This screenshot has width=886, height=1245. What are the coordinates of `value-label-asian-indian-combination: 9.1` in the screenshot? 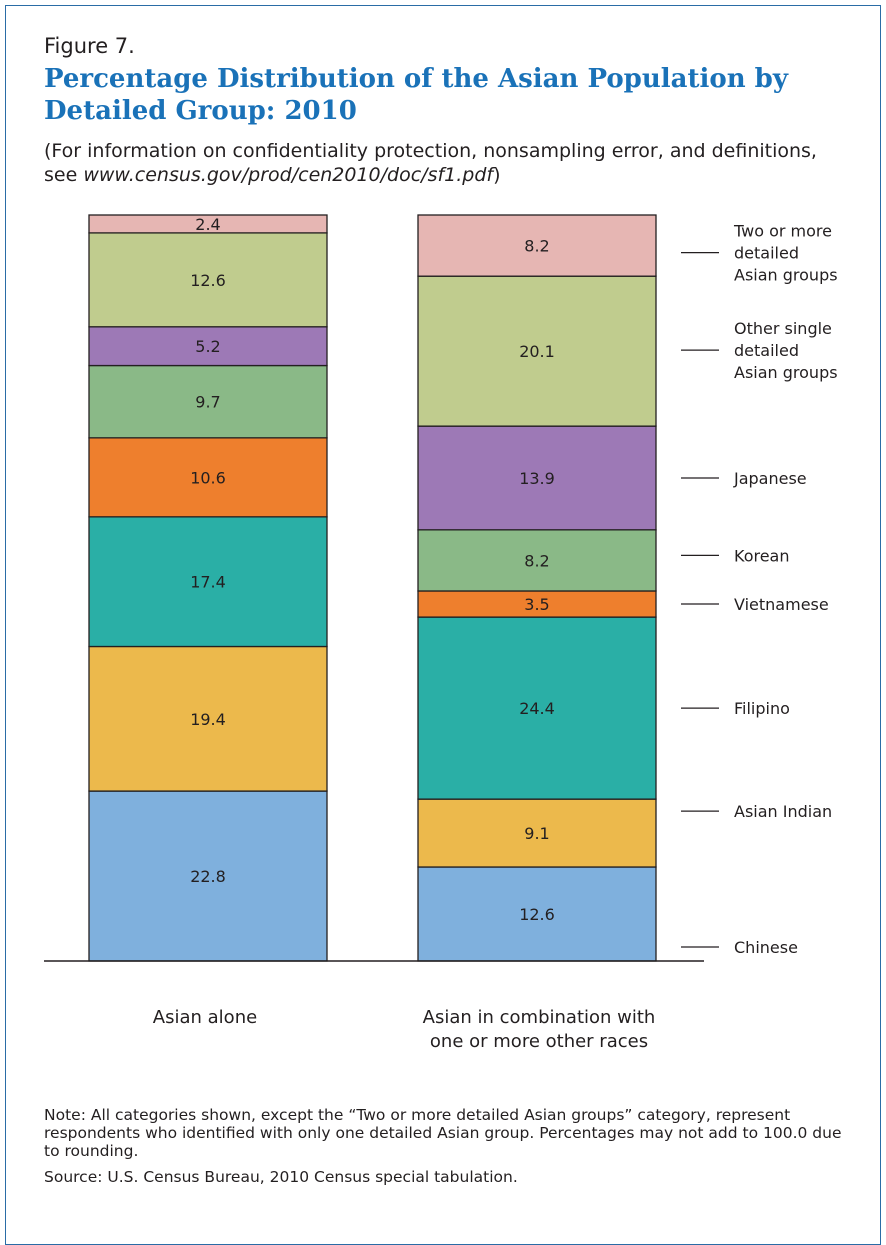 It's located at (536, 833).